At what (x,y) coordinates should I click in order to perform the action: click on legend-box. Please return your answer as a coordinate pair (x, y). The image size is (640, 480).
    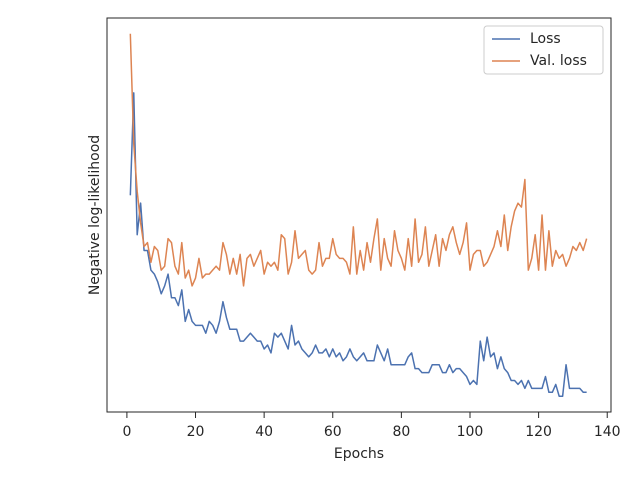
    Looking at the image, I should click on (543, 50).